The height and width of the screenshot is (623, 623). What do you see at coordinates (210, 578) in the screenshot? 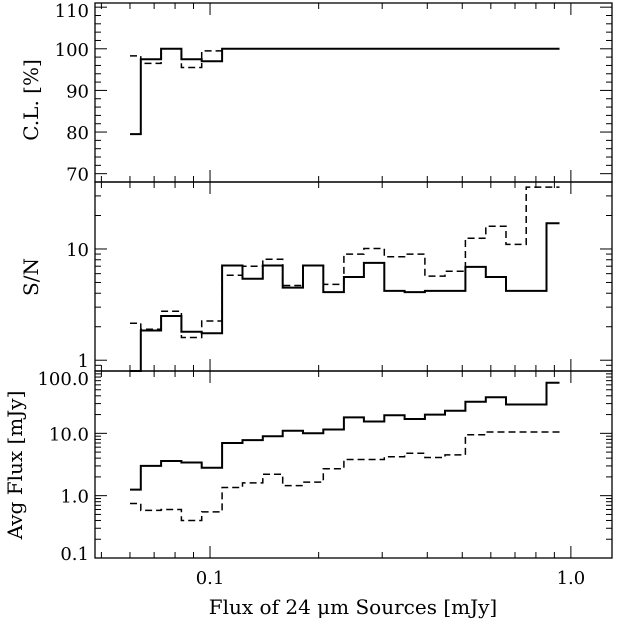
I see `x-tick-label: 0.1` at bounding box center [210, 578].